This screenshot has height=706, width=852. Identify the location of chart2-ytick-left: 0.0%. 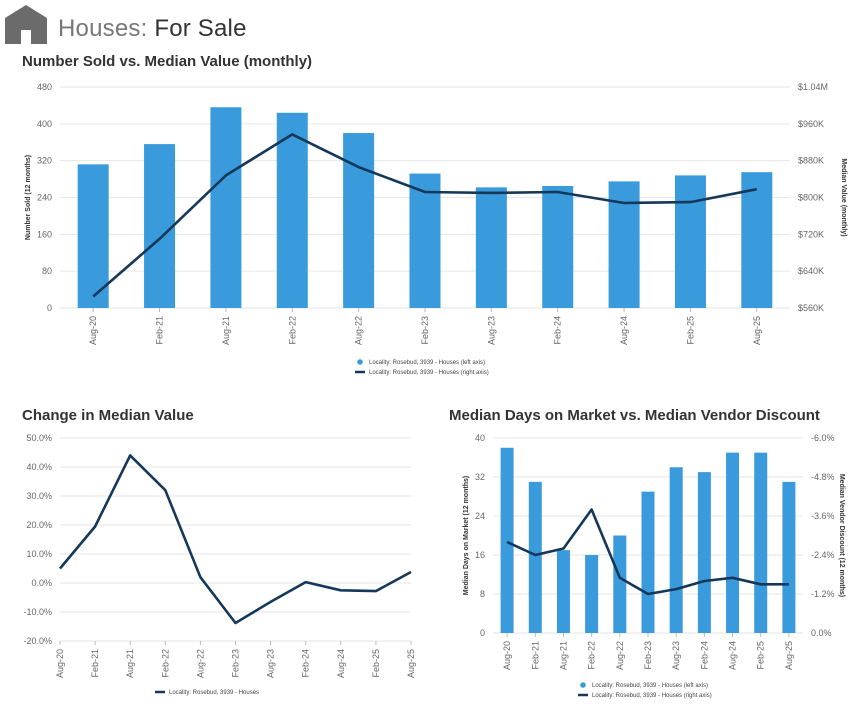
(41, 583).